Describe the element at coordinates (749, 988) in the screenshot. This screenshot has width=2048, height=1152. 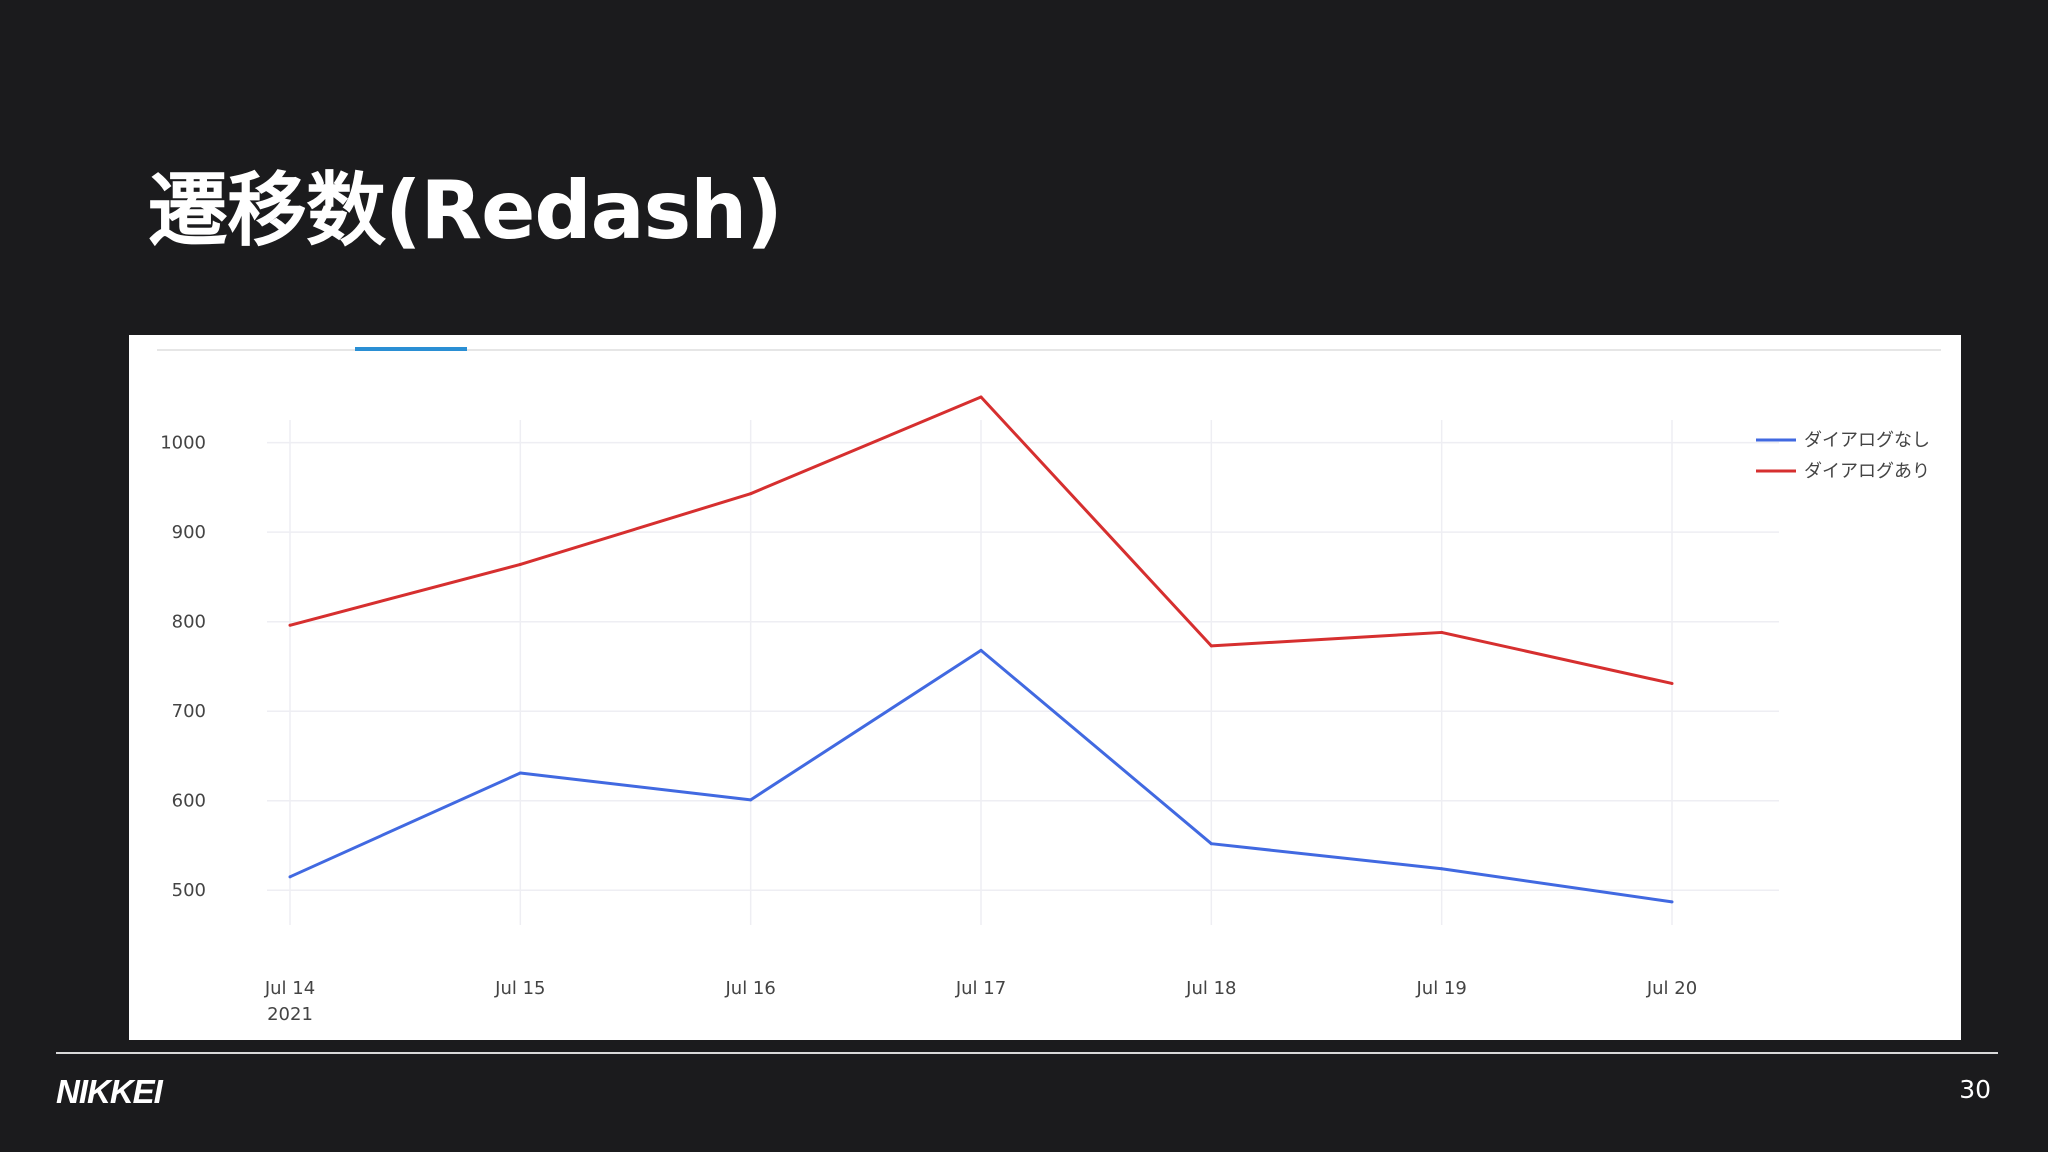
I see `x-tick-label: Jul 16` at that location.